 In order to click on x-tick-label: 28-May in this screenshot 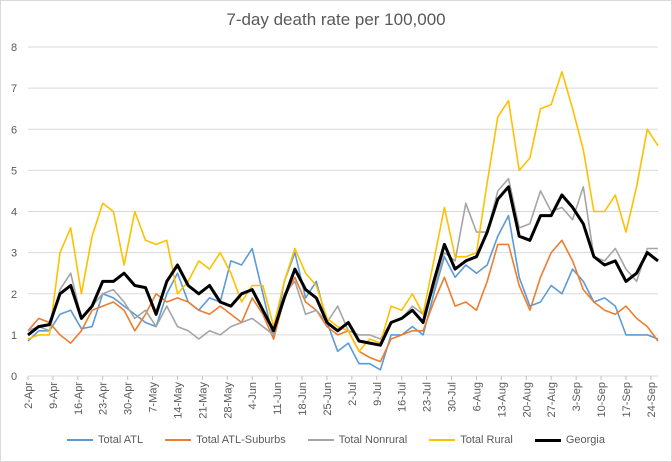, I will do `click(228, 400)`.